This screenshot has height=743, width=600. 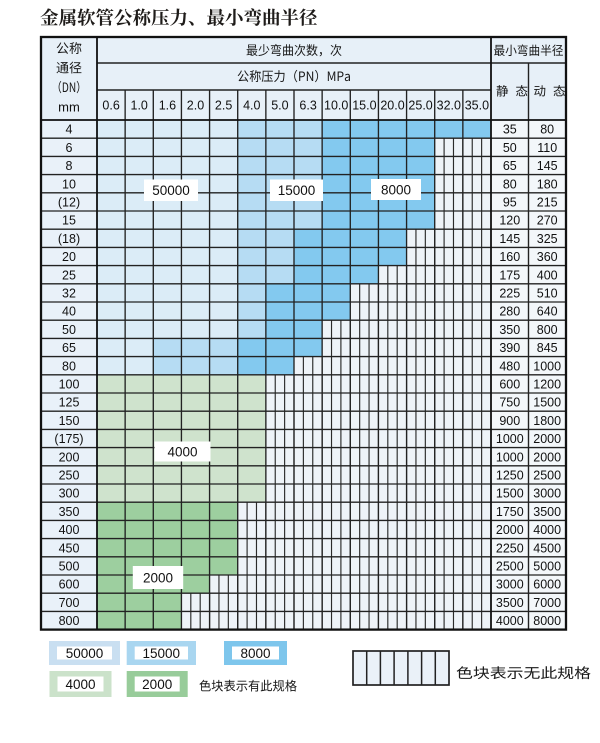 I want to click on svg-text: 600, so click(x=69, y=585).